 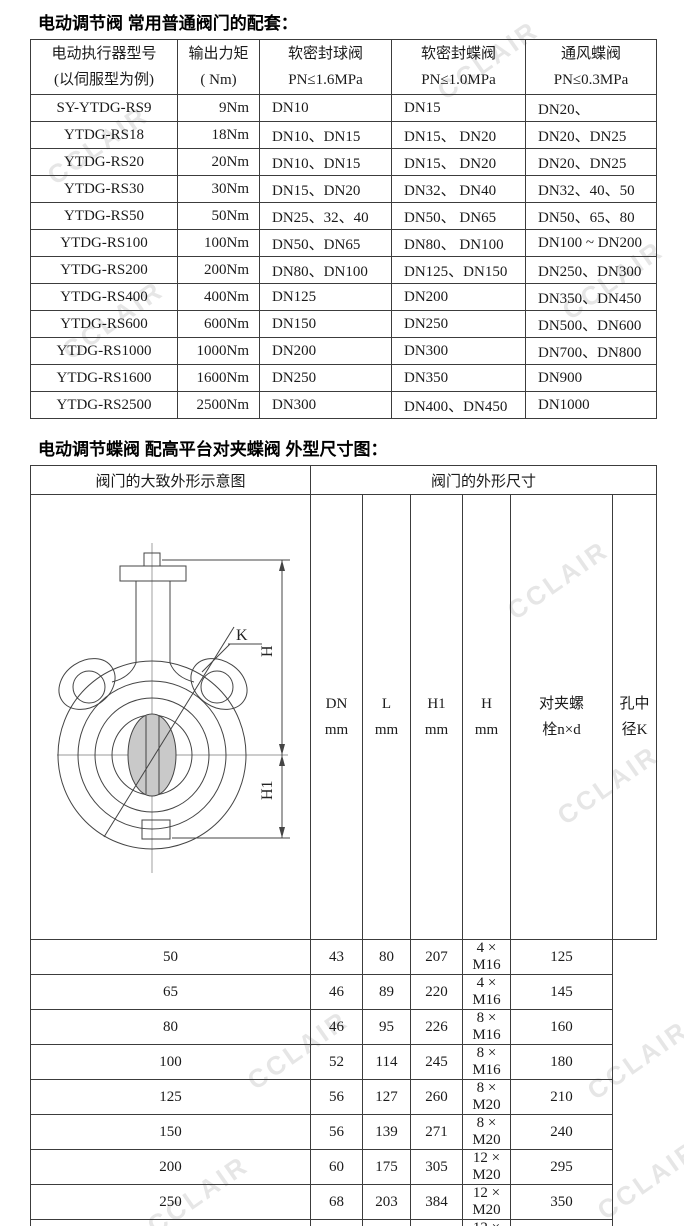 What do you see at coordinates (436, 1222) in the screenshot?
I see `dimension-cell: 445` at bounding box center [436, 1222].